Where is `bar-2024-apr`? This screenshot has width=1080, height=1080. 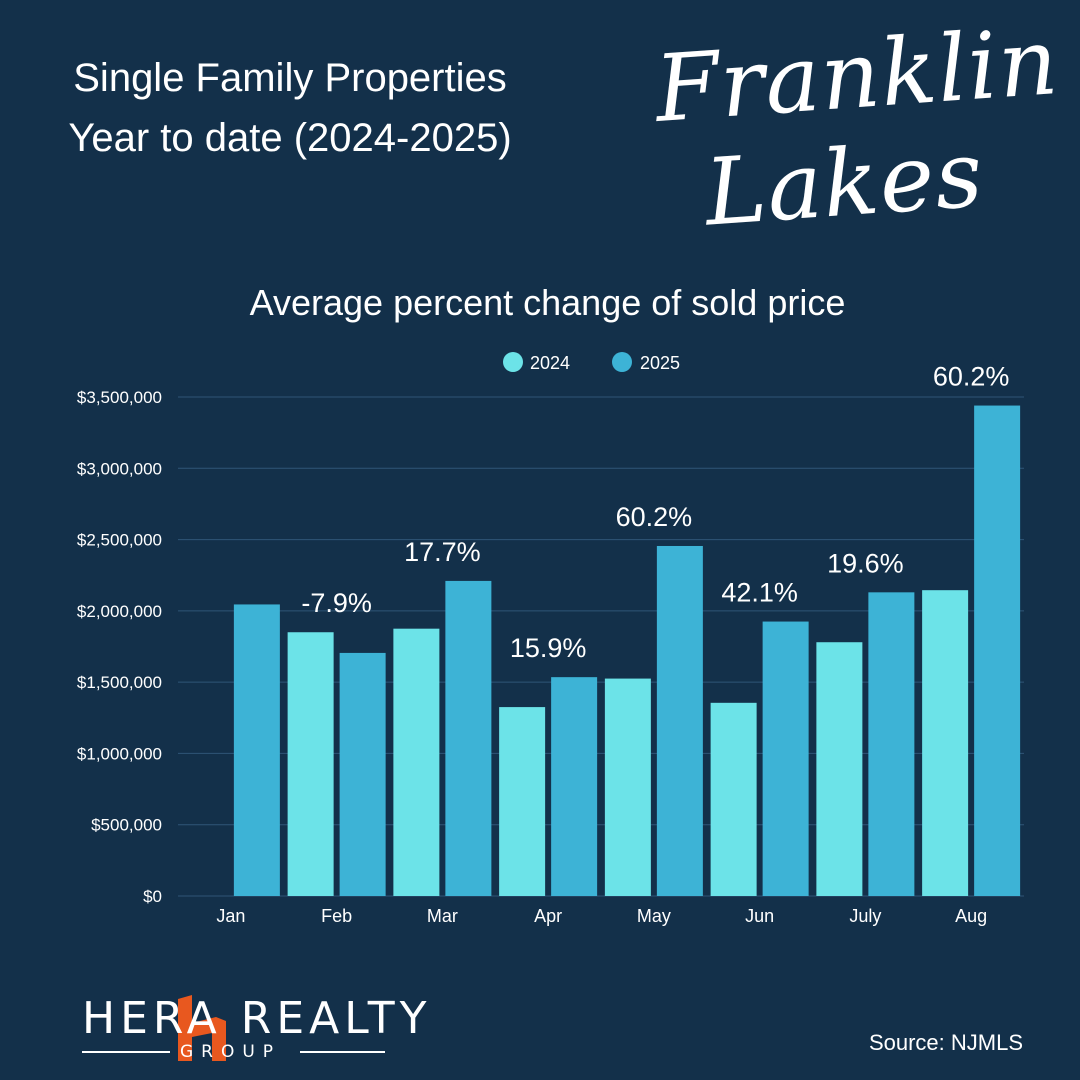
bar-2024-apr is located at coordinates (522, 801).